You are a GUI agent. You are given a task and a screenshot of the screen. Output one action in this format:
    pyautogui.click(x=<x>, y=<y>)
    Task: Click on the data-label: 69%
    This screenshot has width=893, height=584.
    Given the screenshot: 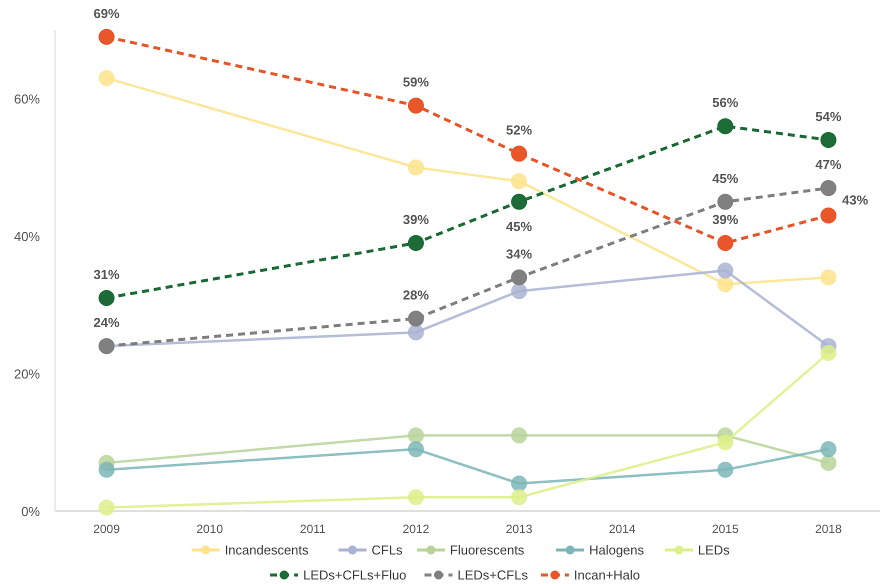 What is the action you would take?
    pyautogui.click(x=107, y=13)
    